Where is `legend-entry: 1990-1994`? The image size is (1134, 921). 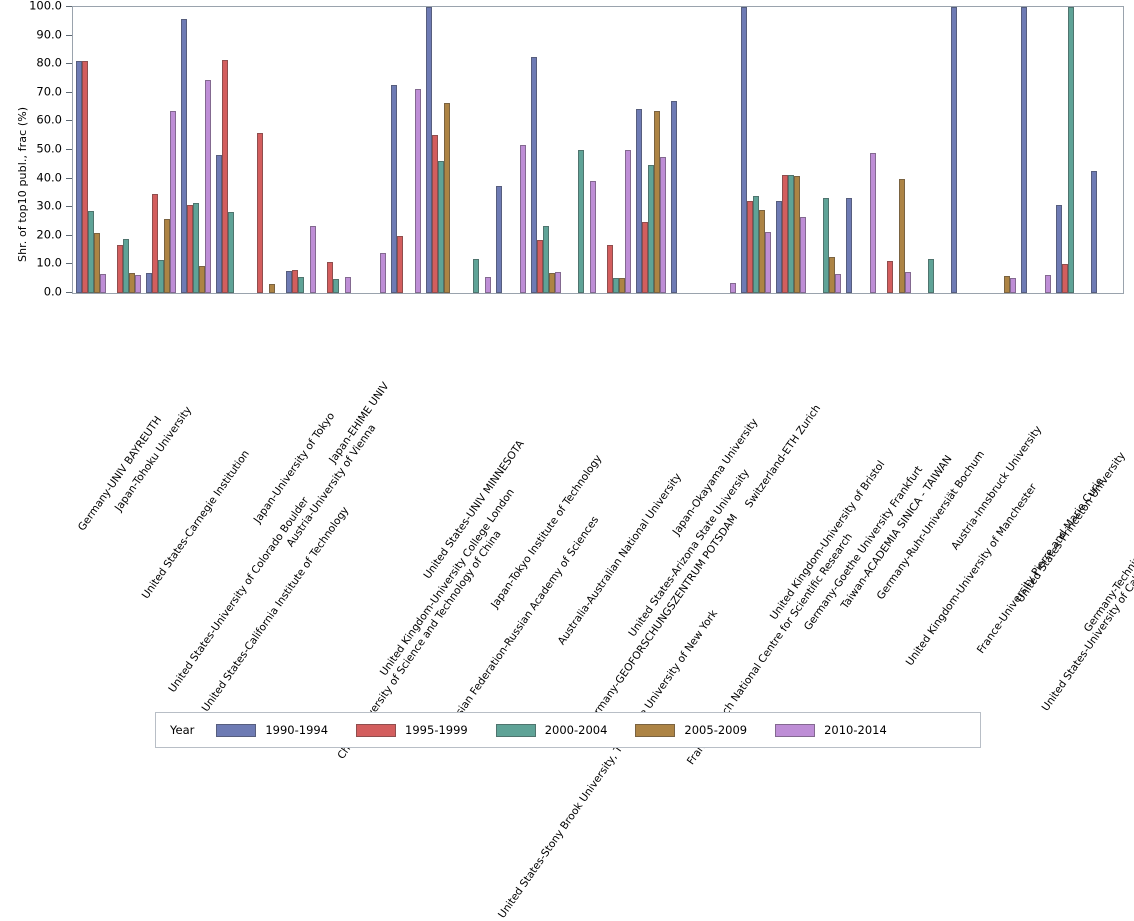 legend-entry: 1990-1994 is located at coordinates (272, 730).